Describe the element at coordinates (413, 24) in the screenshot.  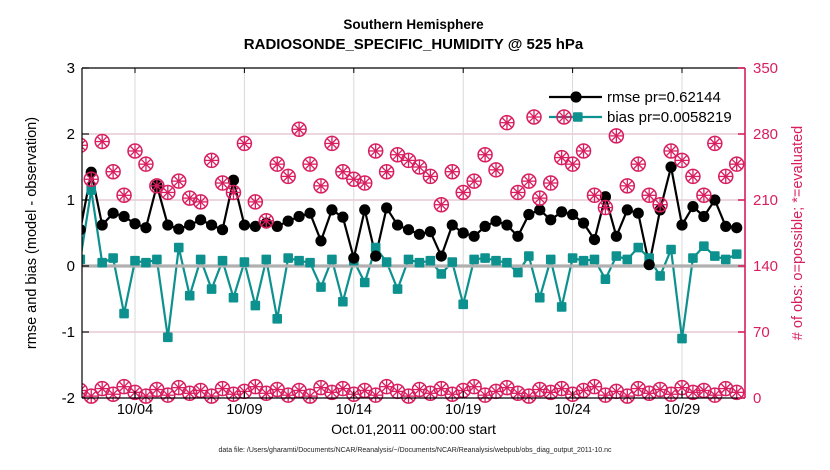
I see `chart-title: Southern Hemisphere` at that location.